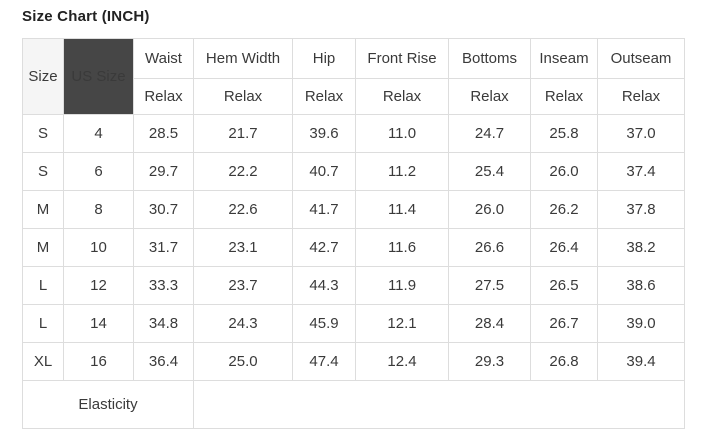 This screenshot has width=705, height=430. What do you see at coordinates (243, 247) in the screenshot?
I see `value-cell: 23.1` at bounding box center [243, 247].